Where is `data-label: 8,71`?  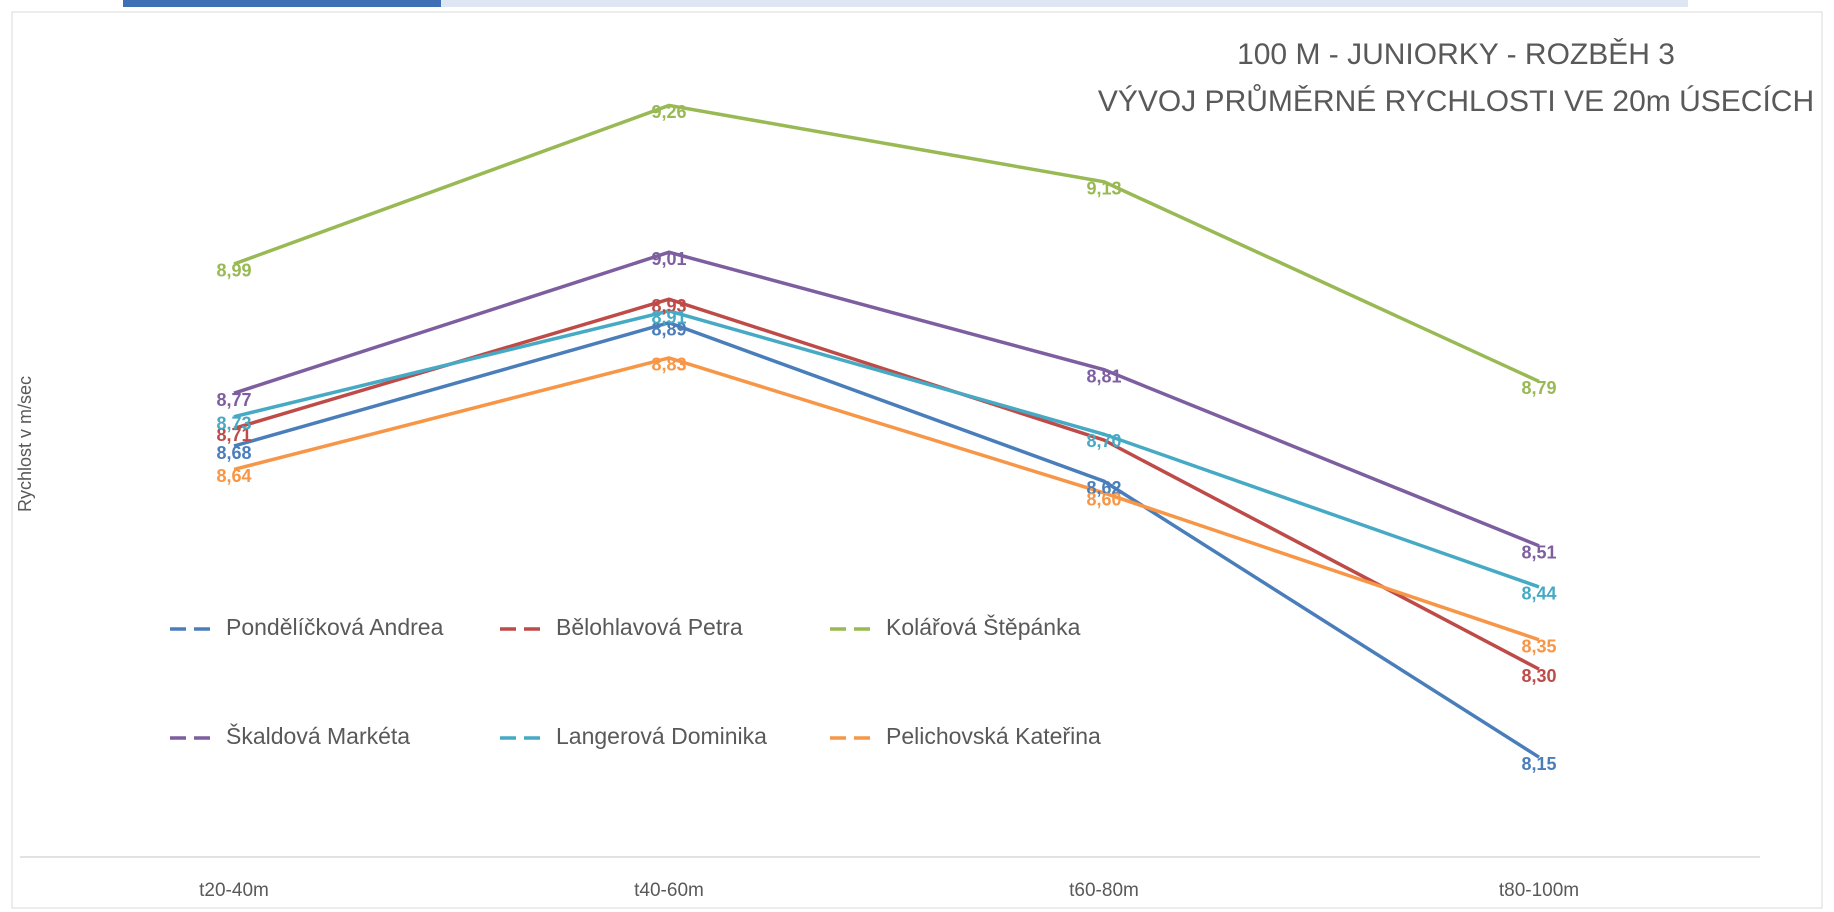
data-label: 8,71 is located at coordinates (233, 435).